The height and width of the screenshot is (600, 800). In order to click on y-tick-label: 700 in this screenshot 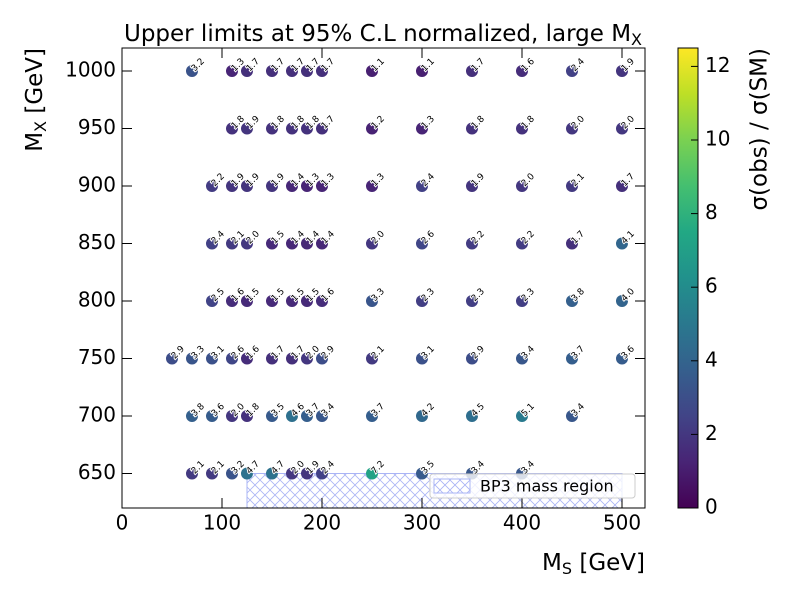, I will do `click(97, 415)`.